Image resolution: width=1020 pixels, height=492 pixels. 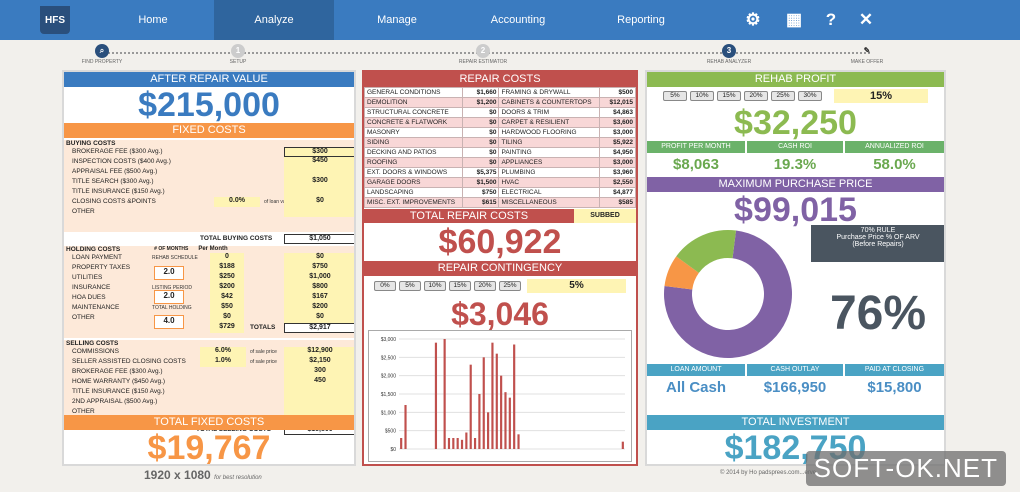 What do you see at coordinates (209, 447) in the screenshot?
I see `total-fixed-value: $19,767` at bounding box center [209, 447].